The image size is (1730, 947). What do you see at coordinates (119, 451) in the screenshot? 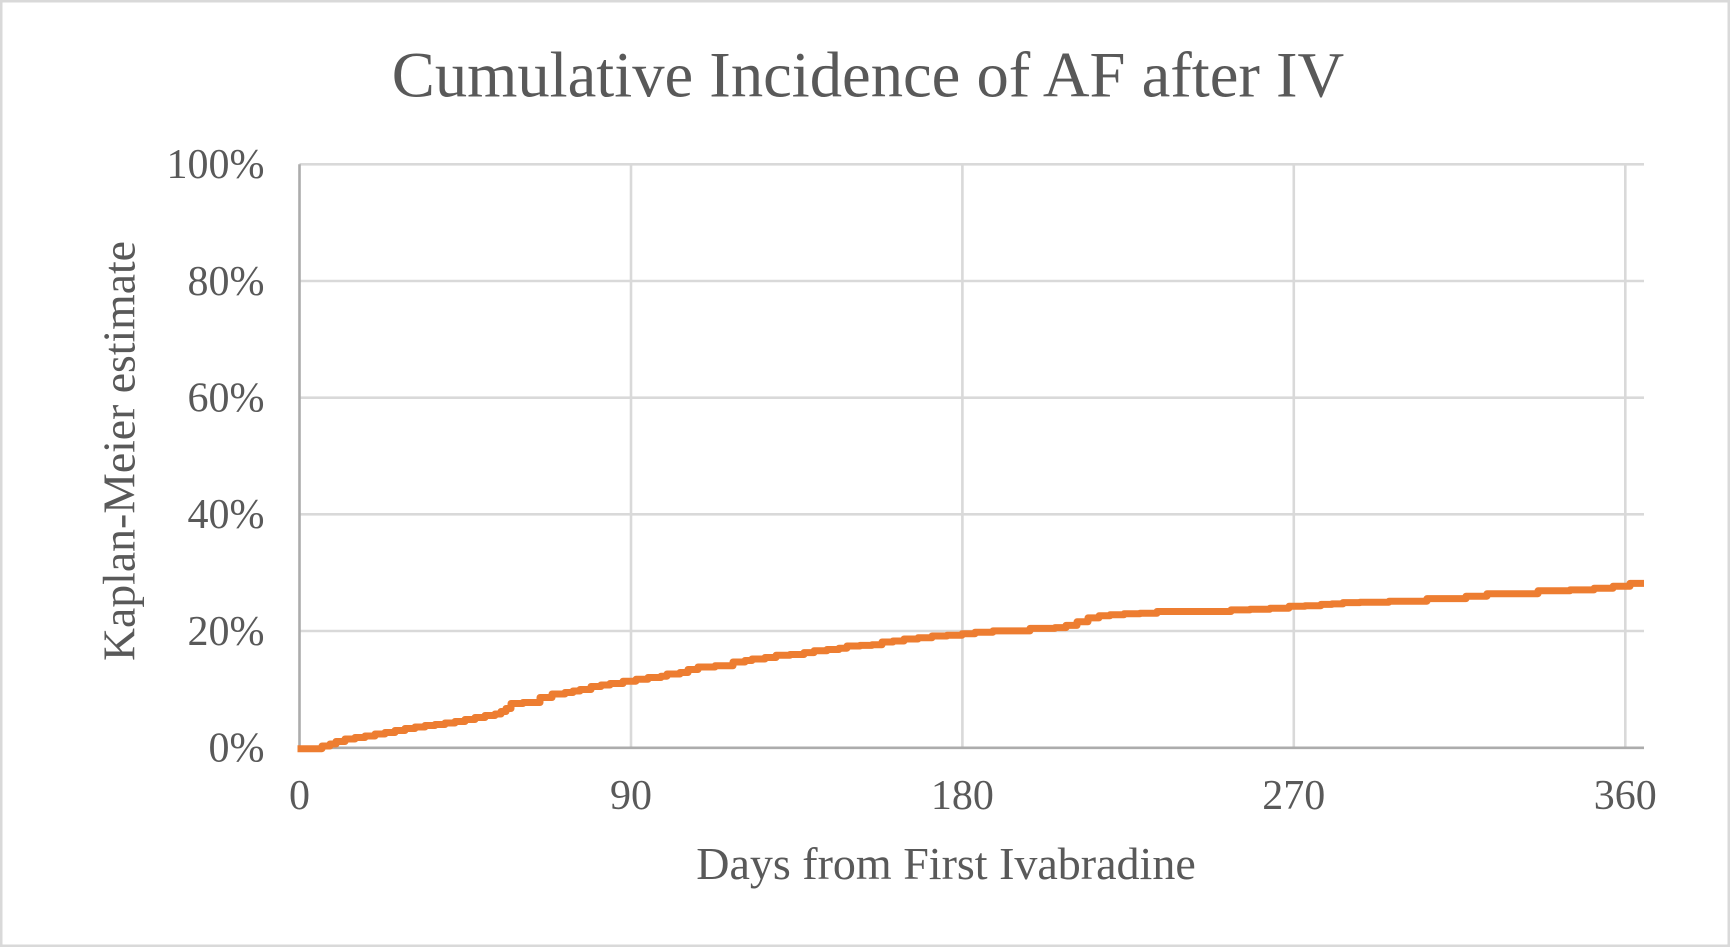
I see `svg-text: Kaplan-Meier estimate` at bounding box center [119, 451].